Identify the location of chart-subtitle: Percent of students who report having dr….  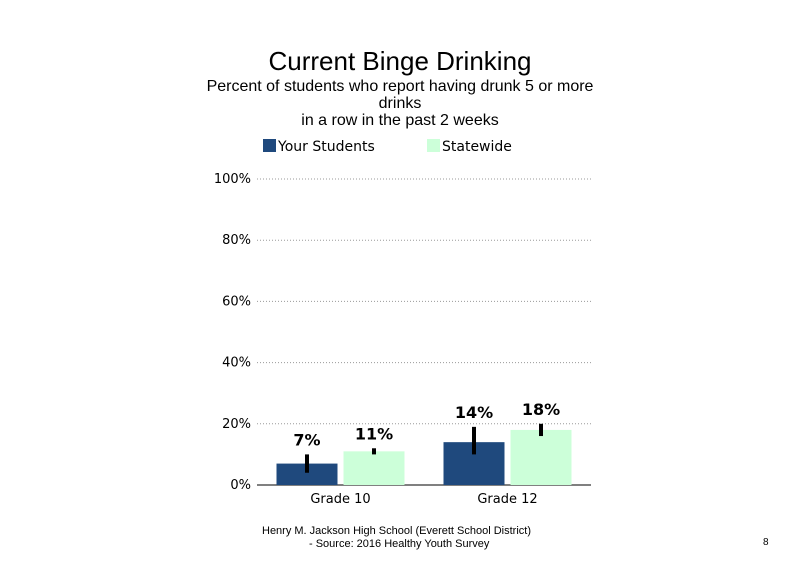
(400, 103).